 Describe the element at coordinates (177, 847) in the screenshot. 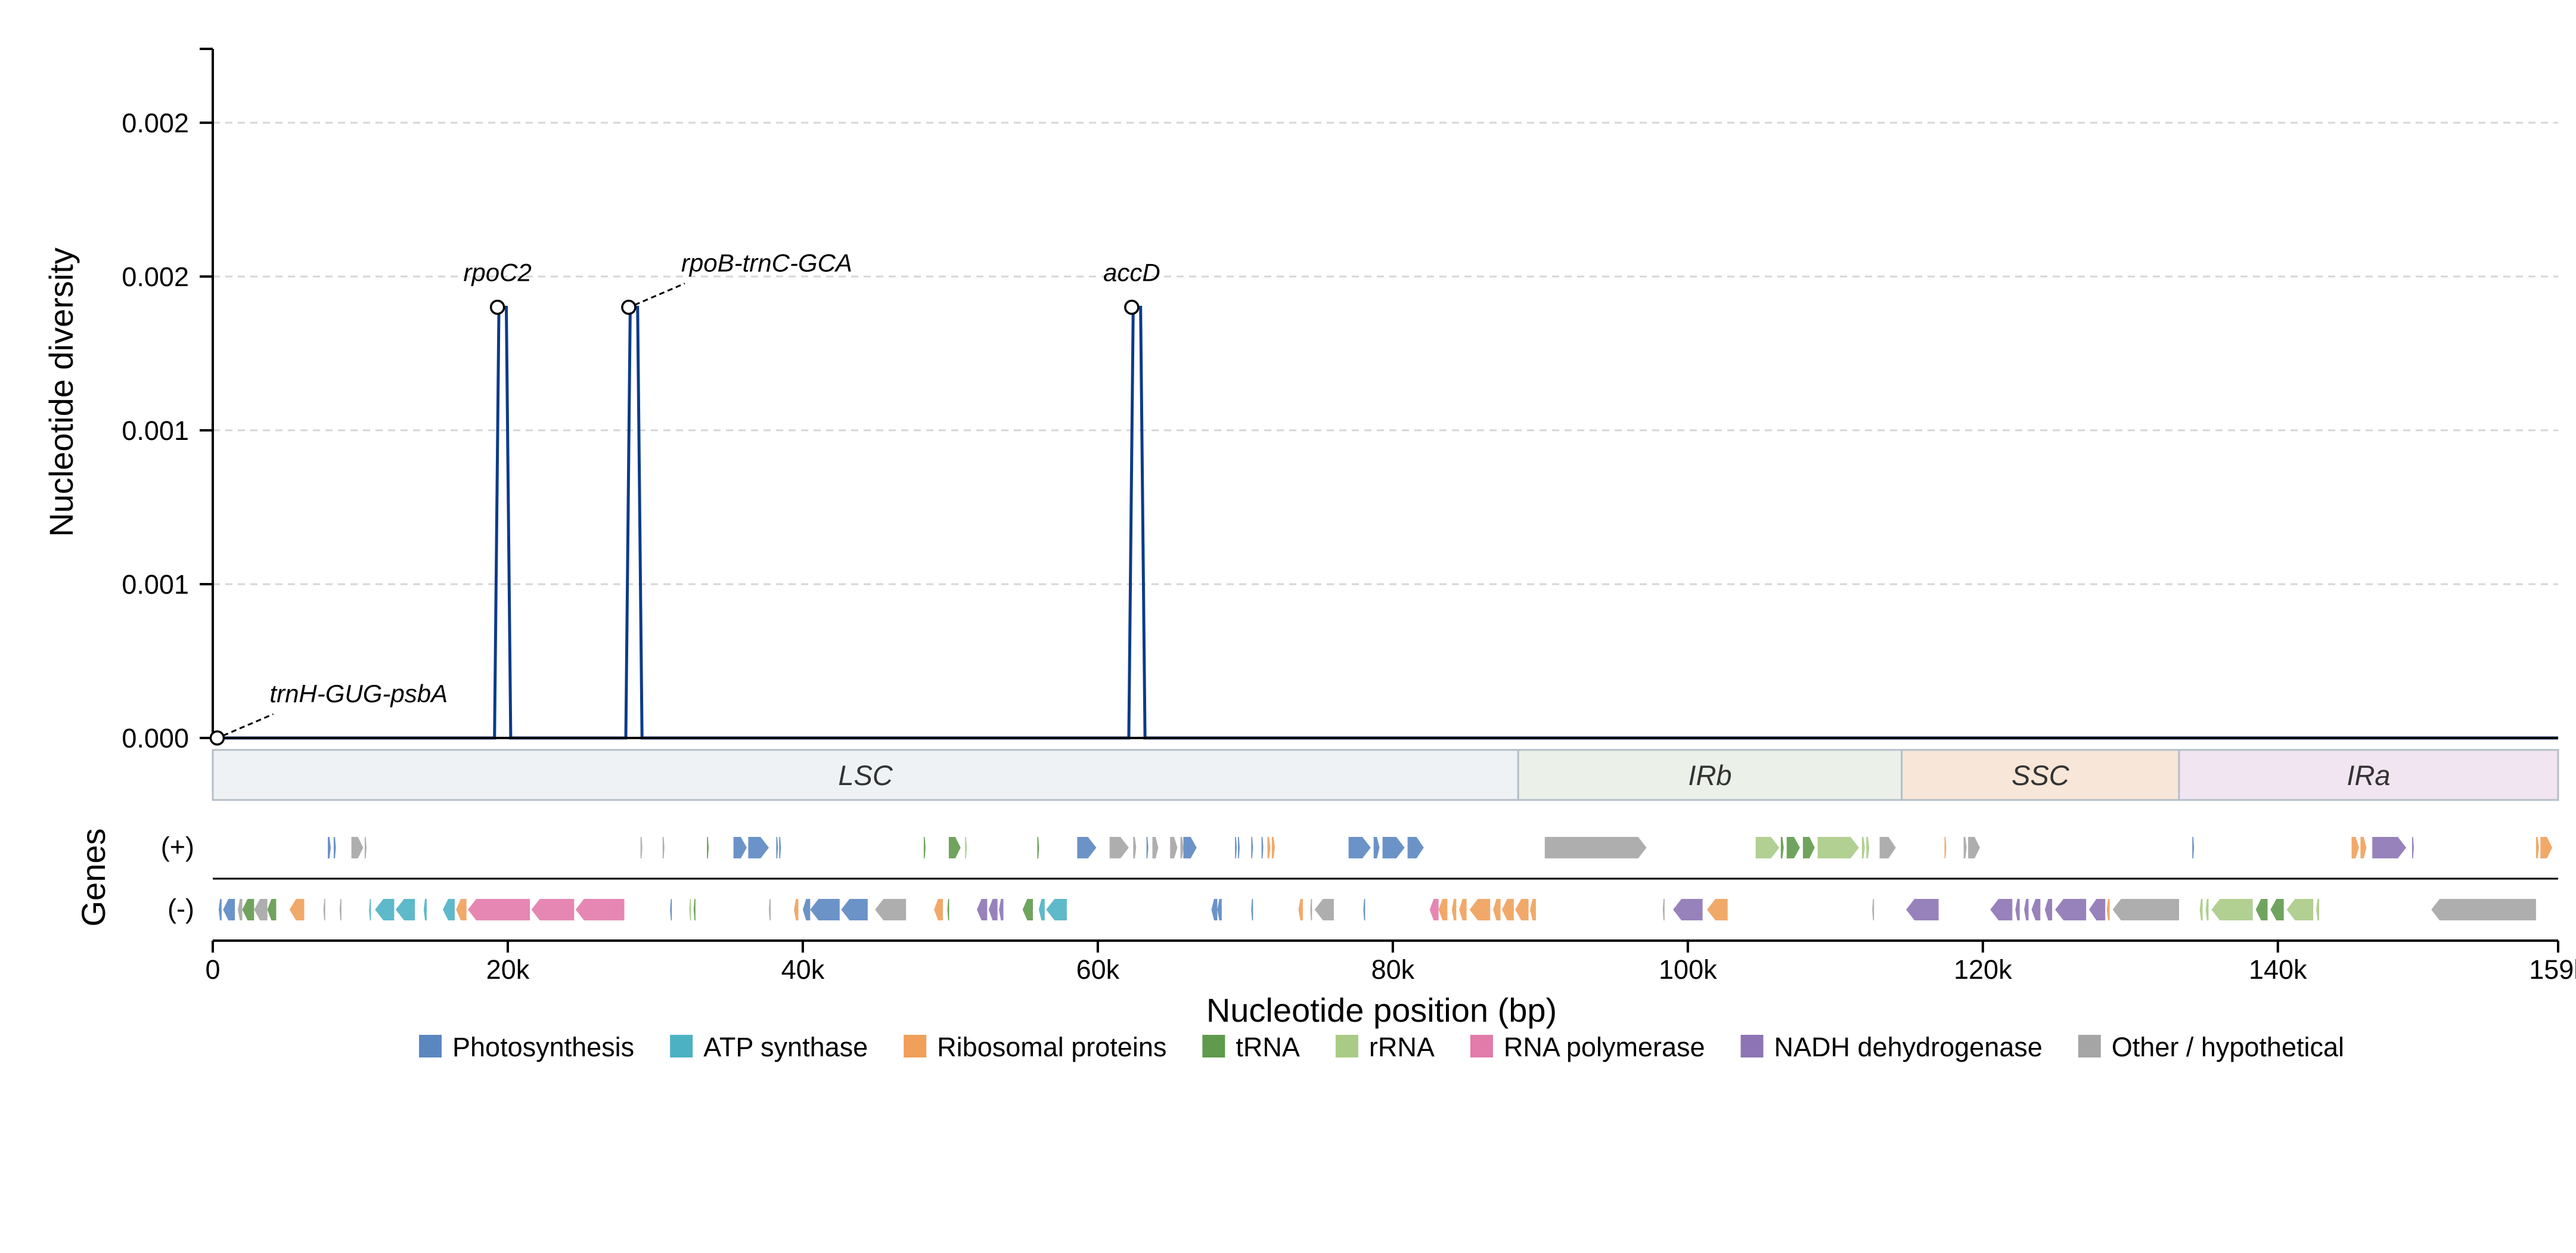

I see `strand-label-plus: (+)` at that location.